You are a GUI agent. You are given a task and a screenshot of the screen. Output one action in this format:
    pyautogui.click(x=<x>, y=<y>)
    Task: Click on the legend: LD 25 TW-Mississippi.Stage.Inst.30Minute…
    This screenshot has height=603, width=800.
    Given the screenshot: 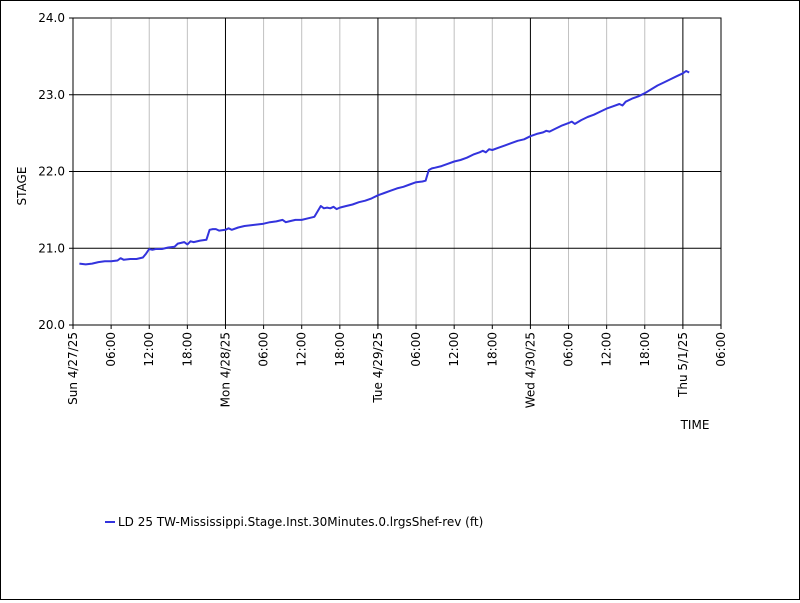 What is the action you would take?
    pyautogui.click(x=294, y=522)
    